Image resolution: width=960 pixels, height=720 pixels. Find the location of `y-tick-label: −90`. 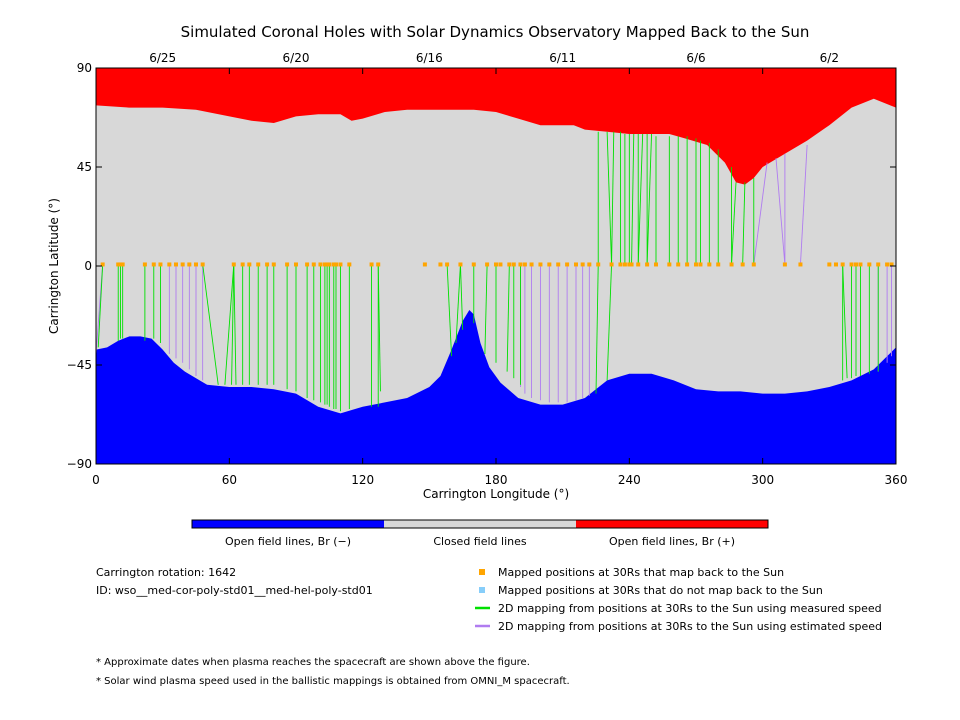

y-tick-label: −90 is located at coordinates (79, 464).